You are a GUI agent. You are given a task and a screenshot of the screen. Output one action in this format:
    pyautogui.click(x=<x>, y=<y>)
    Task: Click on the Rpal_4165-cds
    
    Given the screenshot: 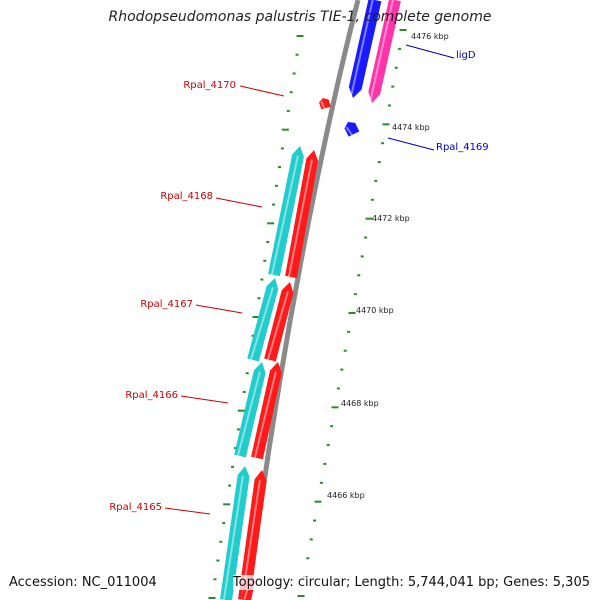 What is the action you would take?
    pyautogui.click(x=235, y=533)
    